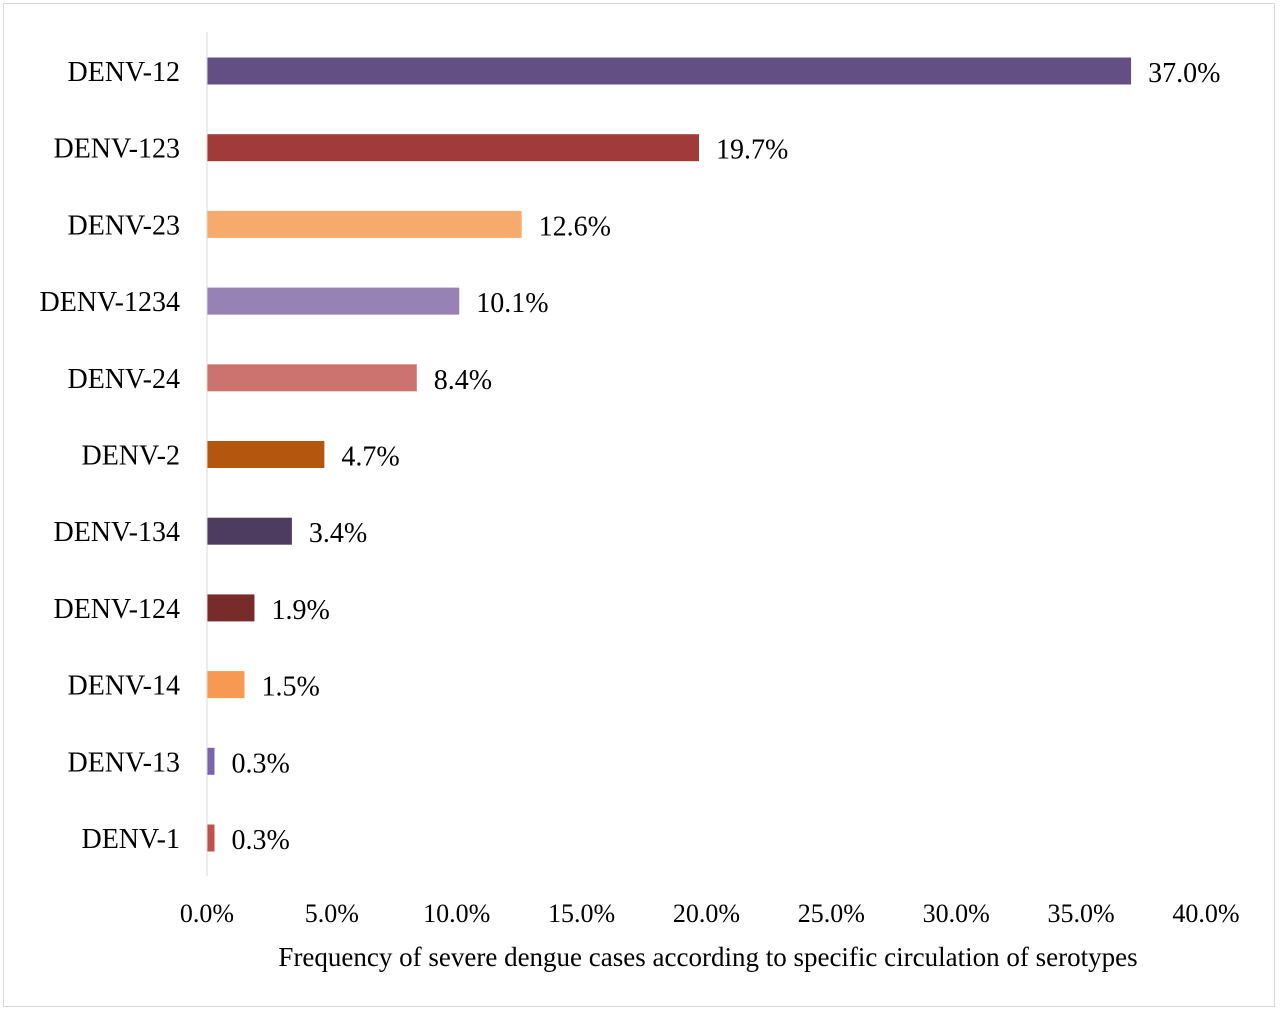 The image size is (1280, 1012). What do you see at coordinates (338, 533) in the screenshot?
I see `value-label: 3.4%` at bounding box center [338, 533].